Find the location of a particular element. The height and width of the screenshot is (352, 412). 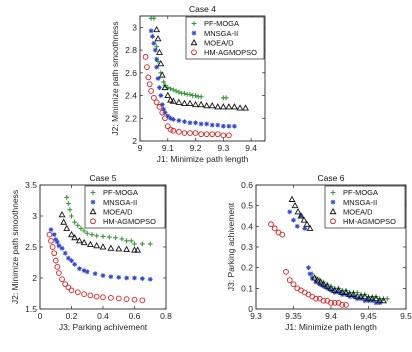

y-tick-label: 0.5 is located at coordinates (247, 206).